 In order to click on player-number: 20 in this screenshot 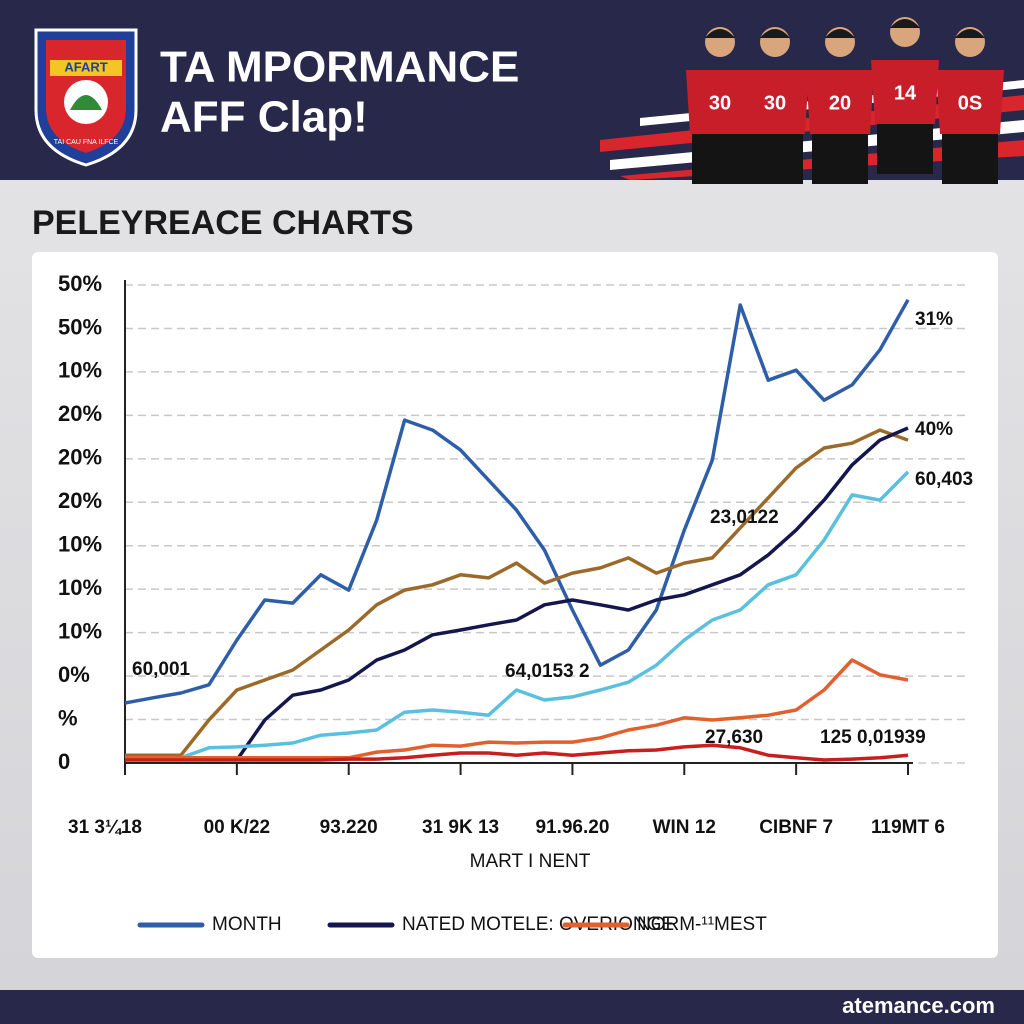, I will do `click(840, 103)`.